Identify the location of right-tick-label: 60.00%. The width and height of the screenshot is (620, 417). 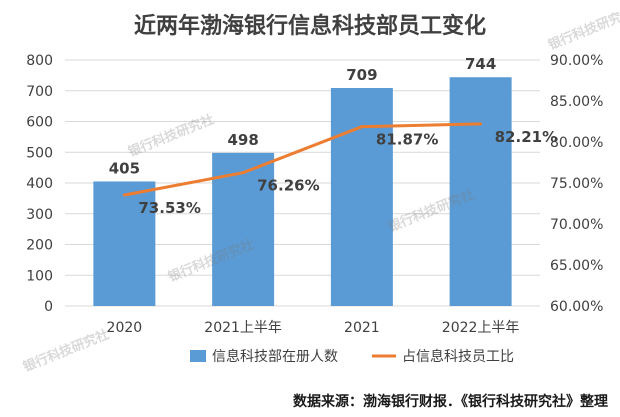
(576, 307).